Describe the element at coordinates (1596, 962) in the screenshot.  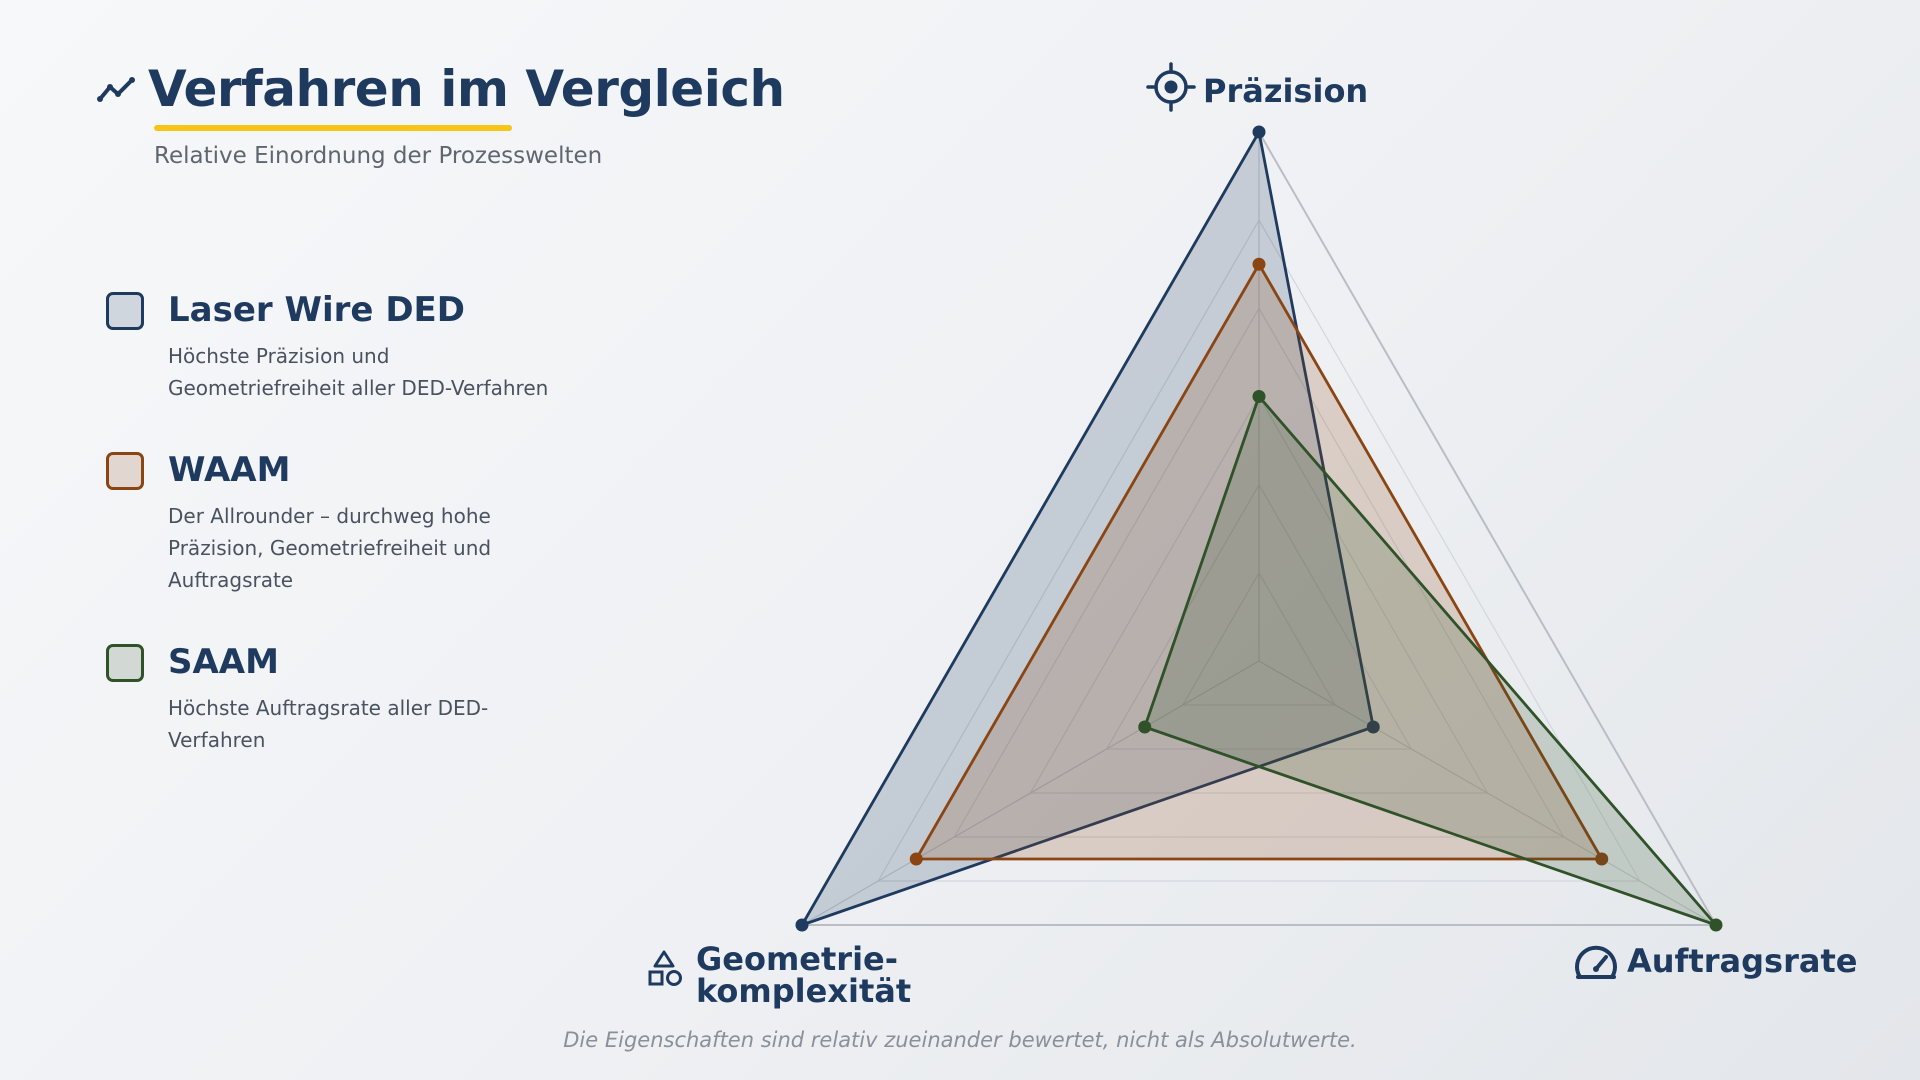
I see `speedometer-icon` at that location.